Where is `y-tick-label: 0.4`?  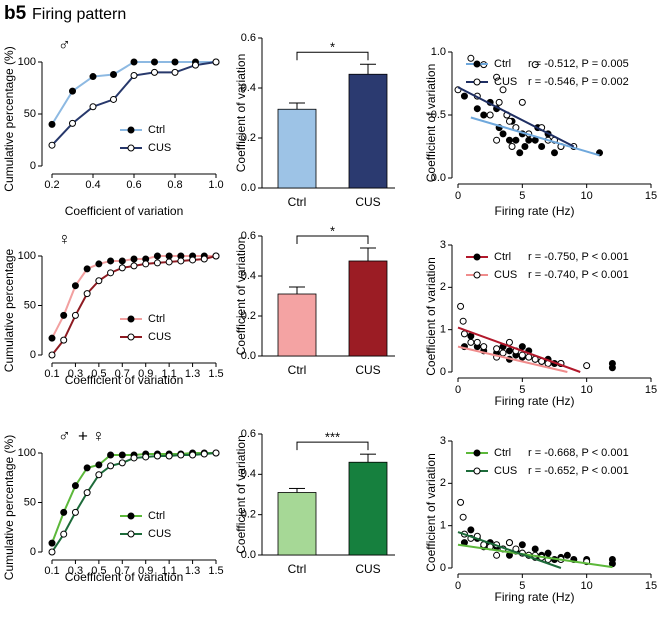 y-tick-label: 0.4 is located at coordinates (248, 88).